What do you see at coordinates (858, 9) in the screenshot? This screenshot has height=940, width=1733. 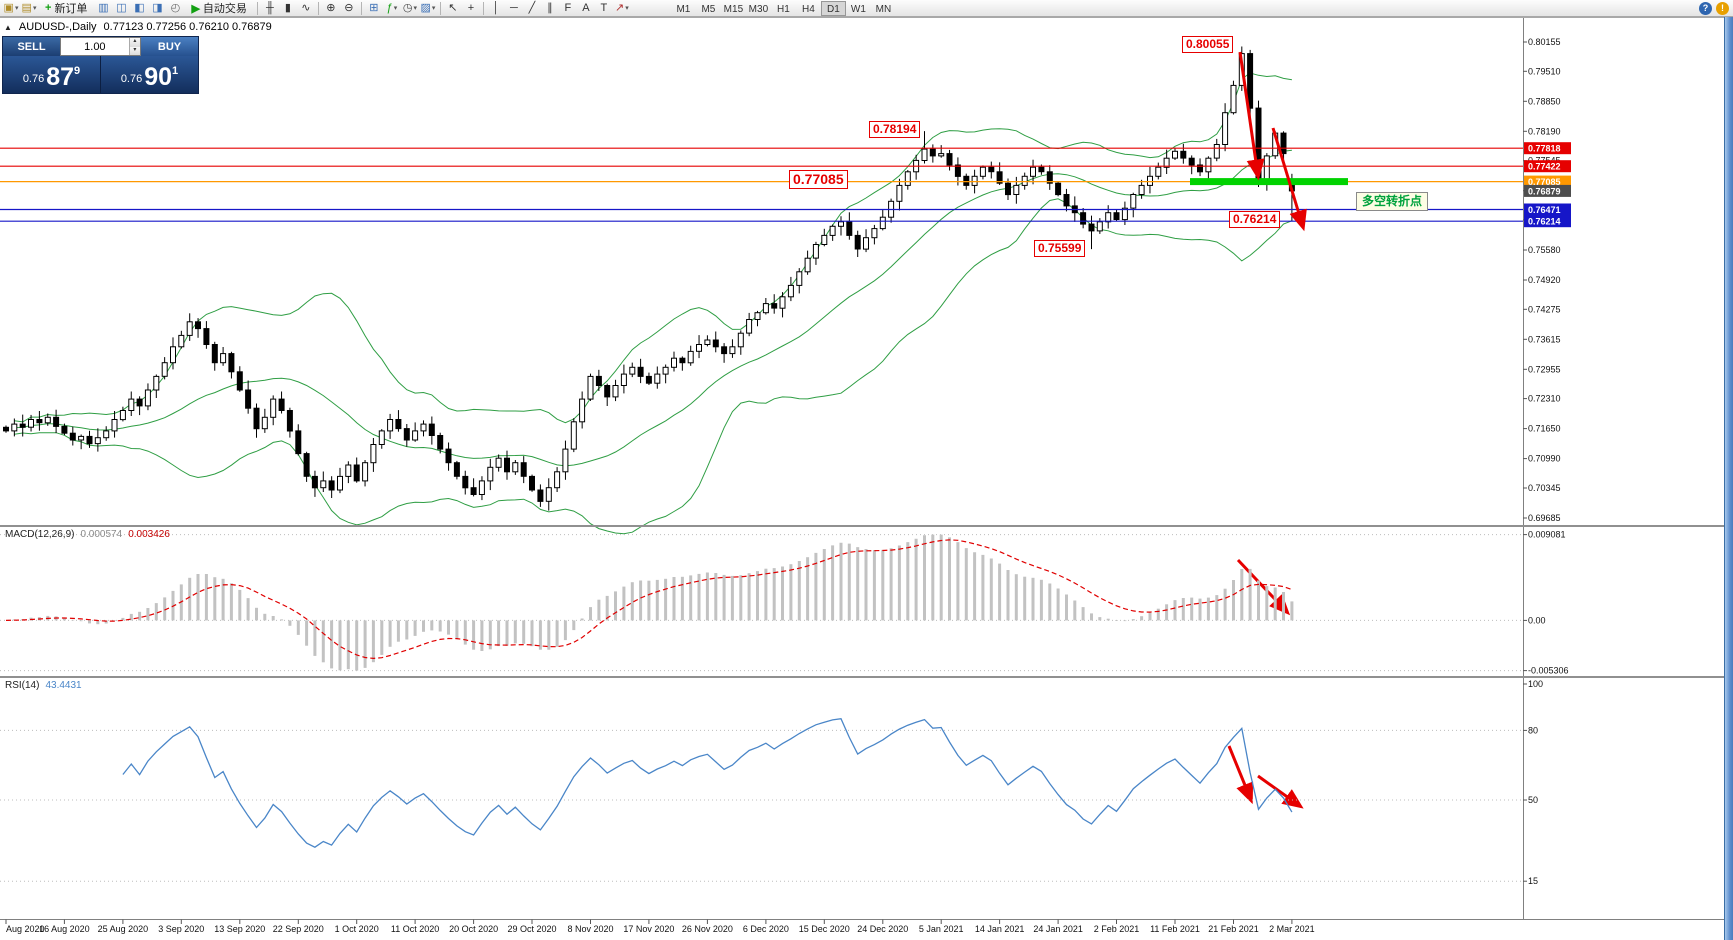 I see `timeframe-W1: W1` at bounding box center [858, 9].